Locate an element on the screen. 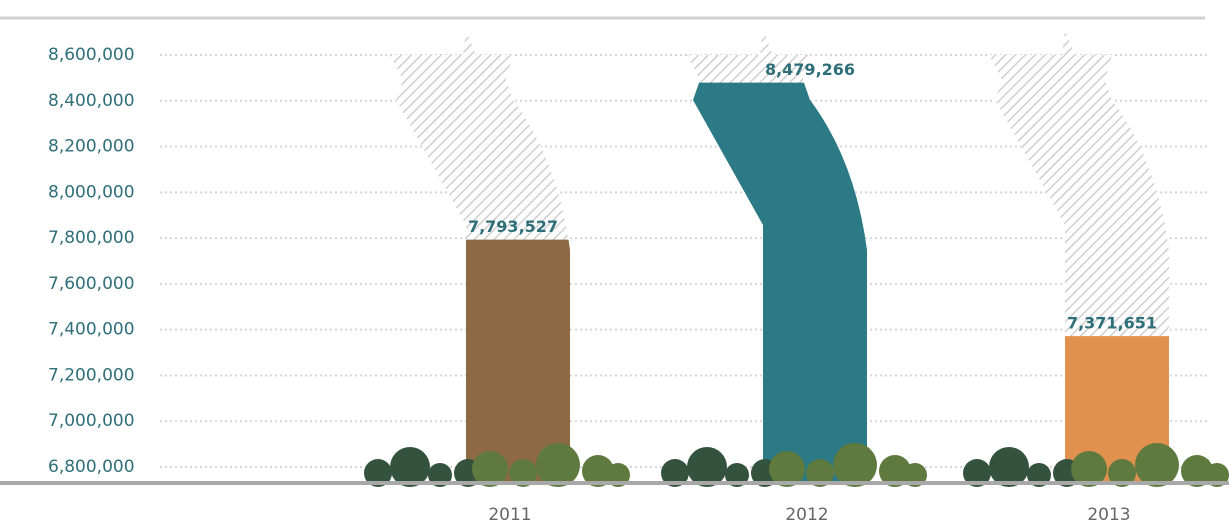 This screenshot has height=525, width=1229. x-tick-label: 2013 is located at coordinates (1108, 515).